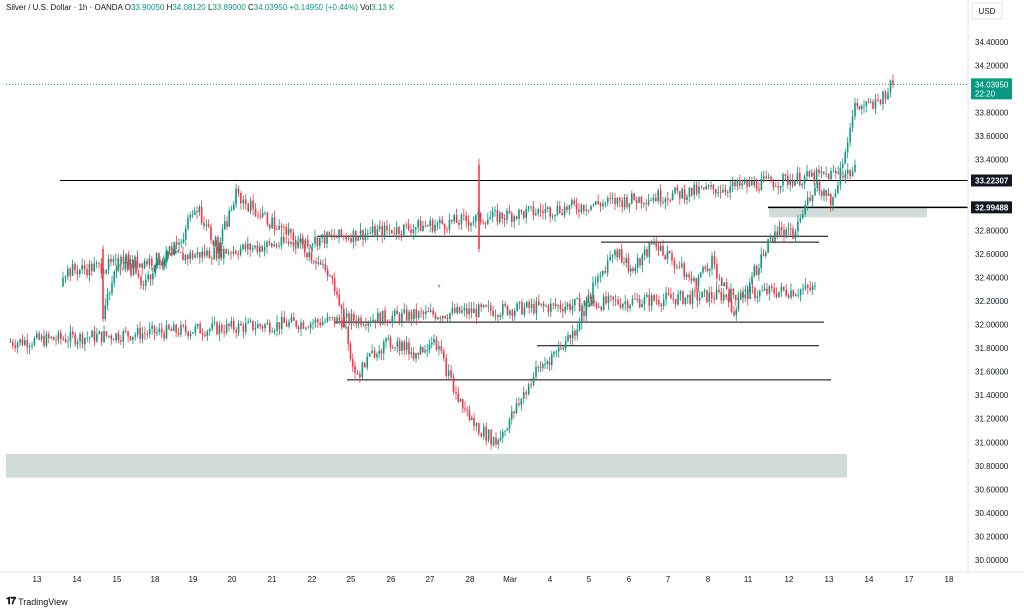  What do you see at coordinates (987, 11) in the screenshot?
I see `currency-label: USD` at bounding box center [987, 11].